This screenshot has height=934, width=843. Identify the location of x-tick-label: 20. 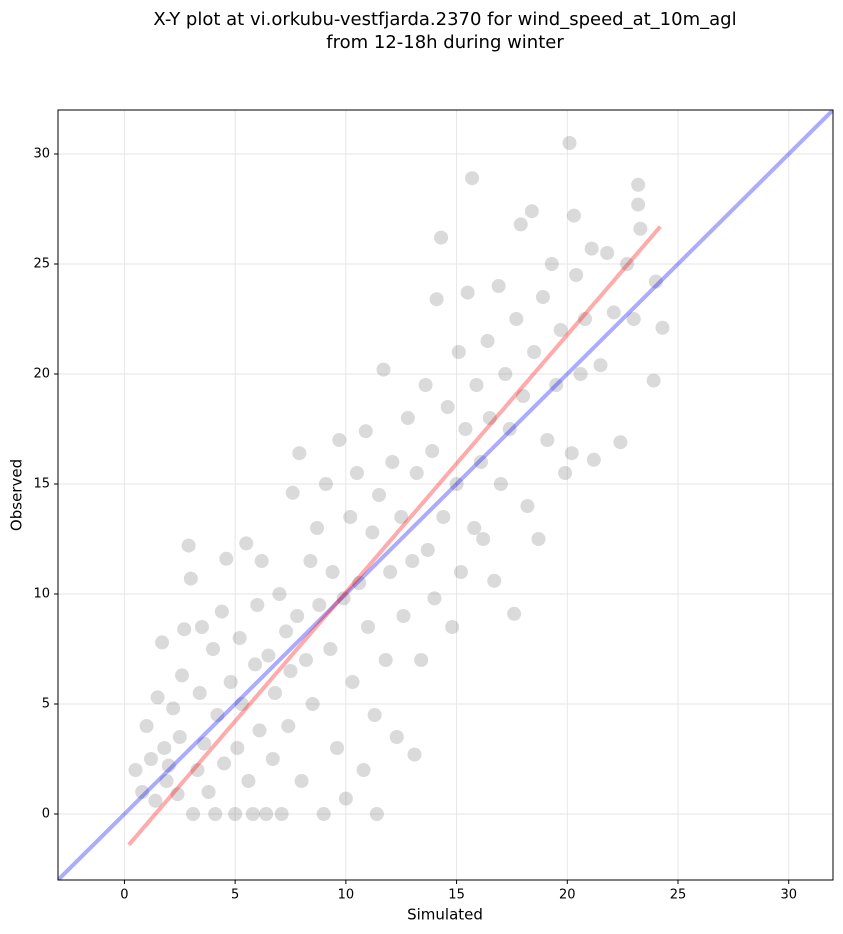
(567, 895).